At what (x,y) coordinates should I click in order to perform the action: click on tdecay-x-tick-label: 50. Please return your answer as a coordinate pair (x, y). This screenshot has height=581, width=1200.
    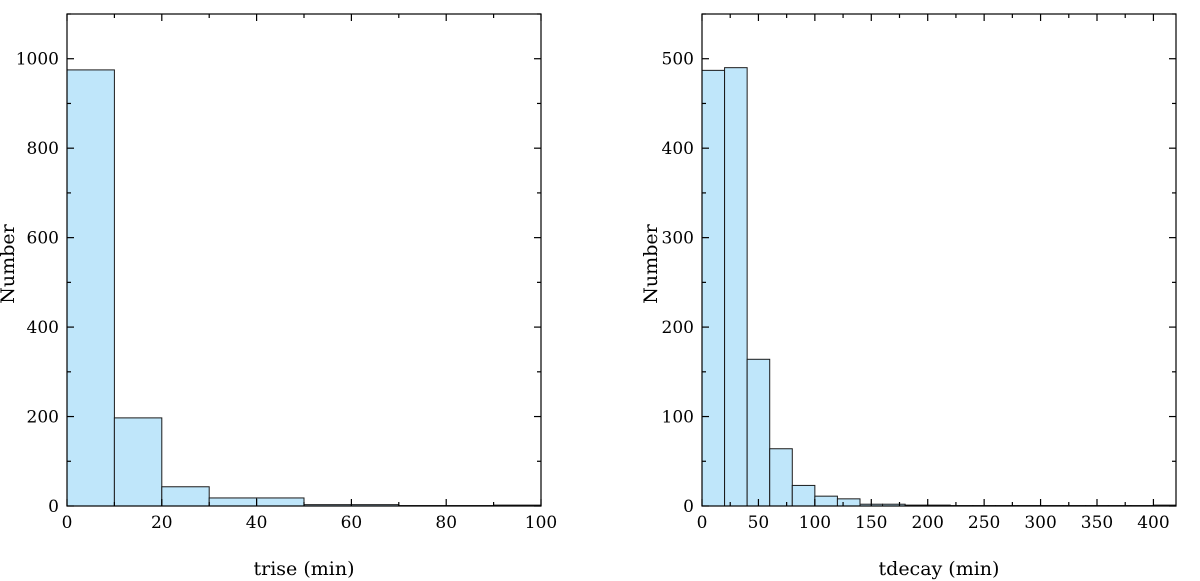
    Looking at the image, I should click on (759, 523).